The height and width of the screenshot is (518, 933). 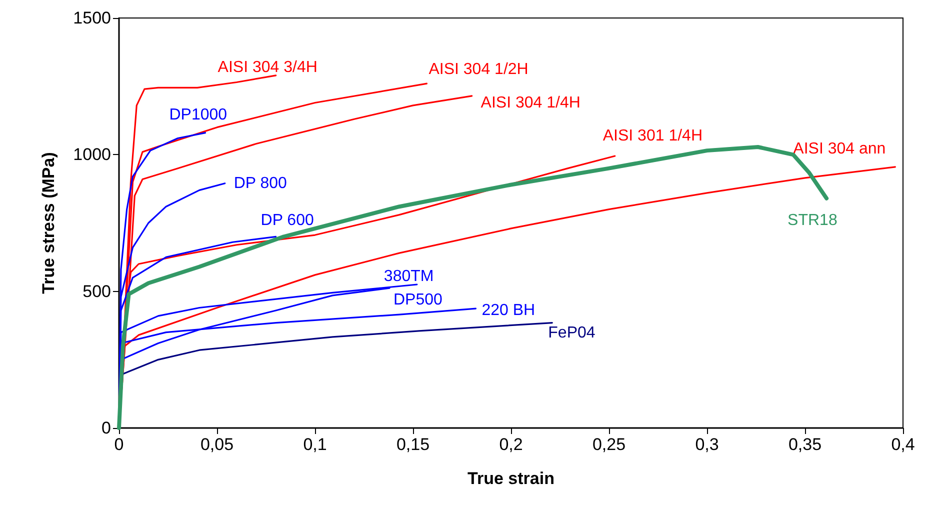 I want to click on x-tick-label: 0,25, so click(x=609, y=444).